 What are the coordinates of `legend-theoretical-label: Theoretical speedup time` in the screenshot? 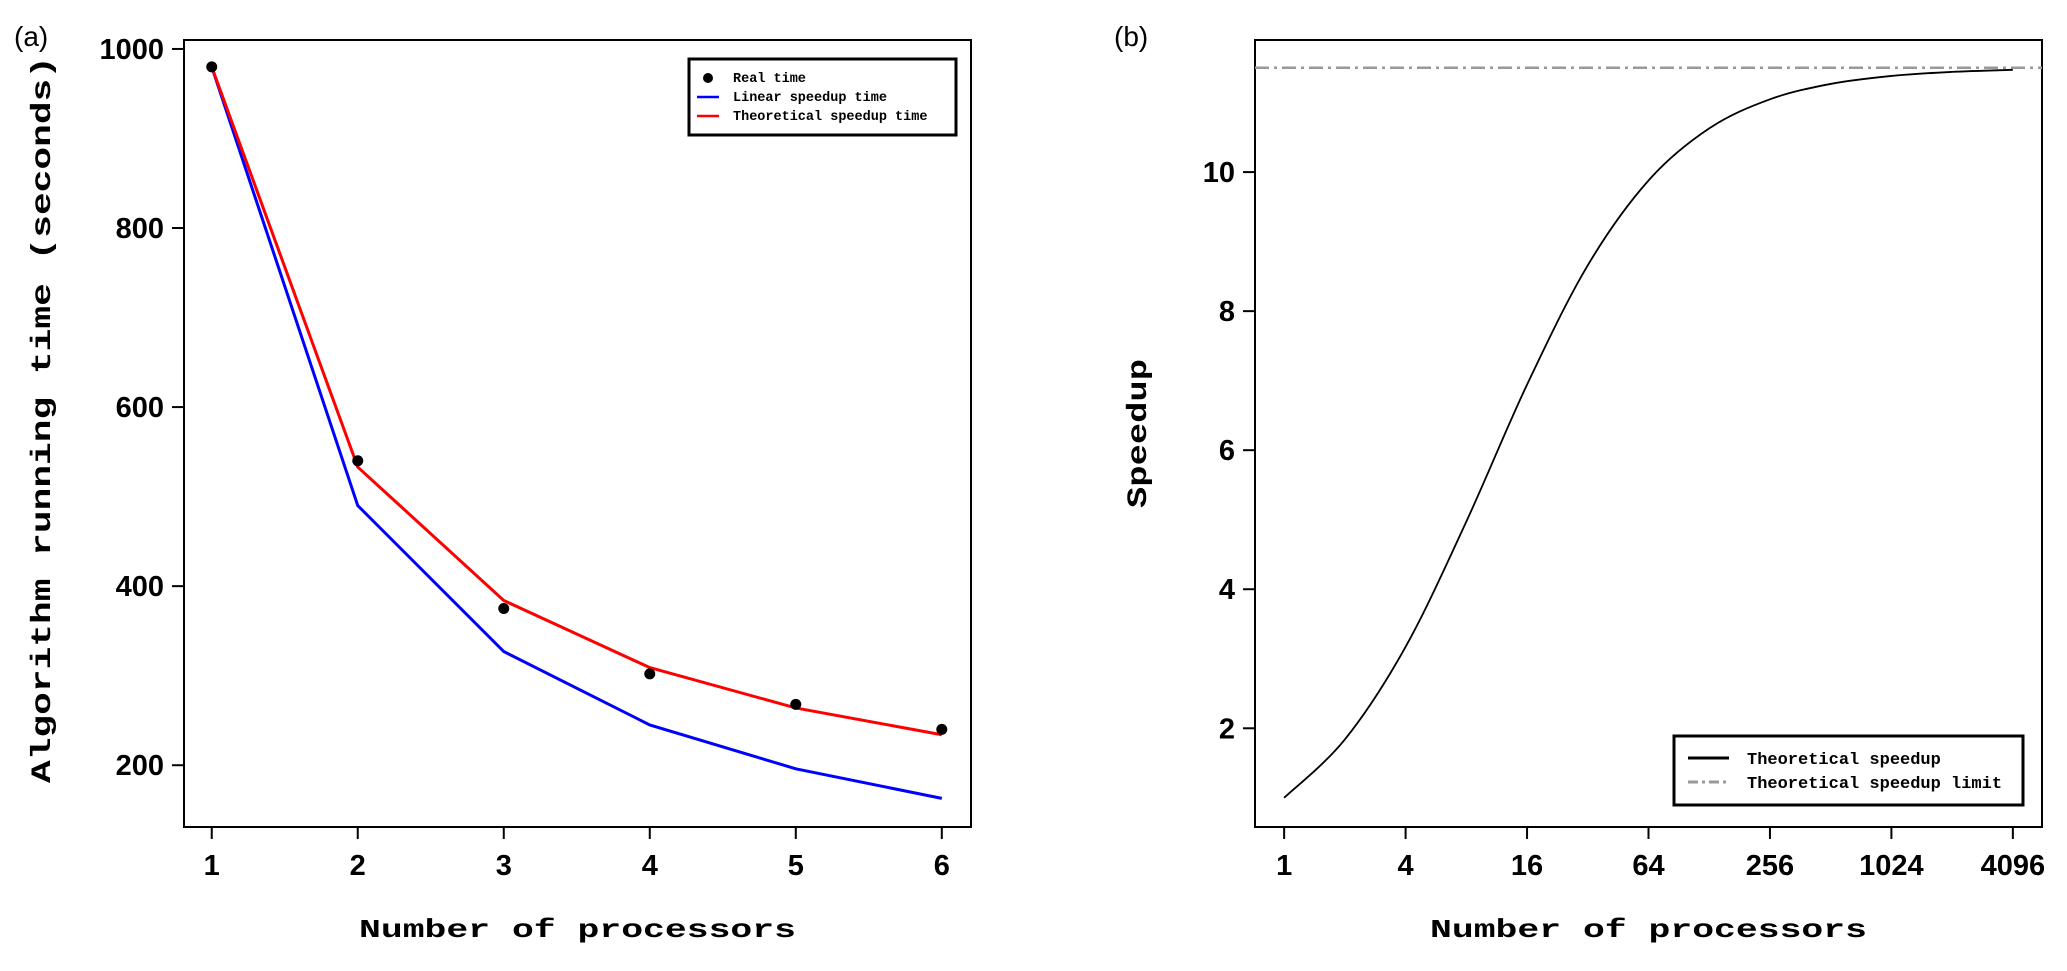 It's located at (830, 117).